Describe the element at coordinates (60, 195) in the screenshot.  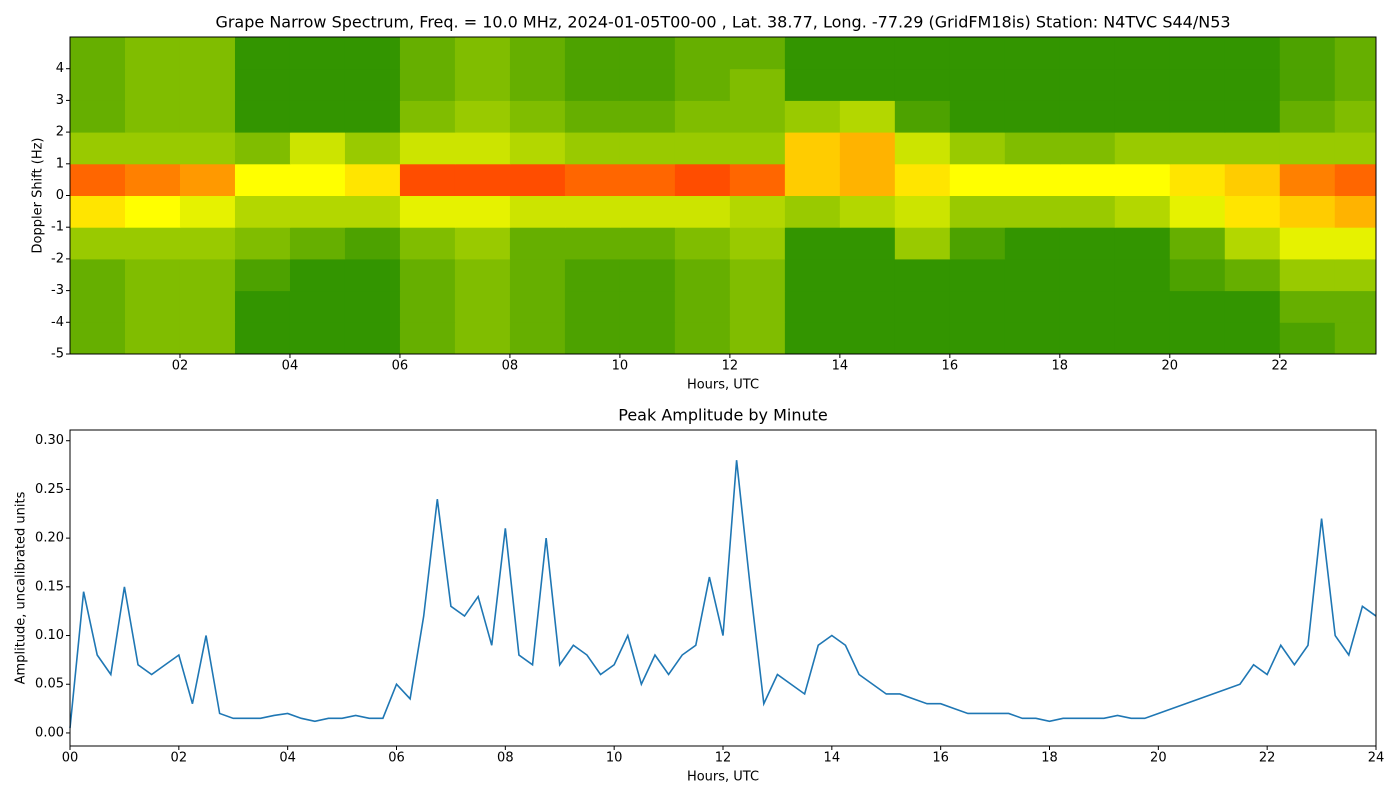
I see `y-tick-label: 0` at that location.